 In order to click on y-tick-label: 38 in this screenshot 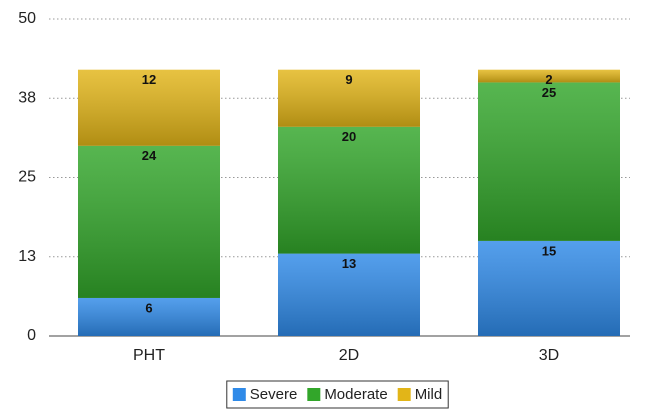, I will do `click(27, 97)`.